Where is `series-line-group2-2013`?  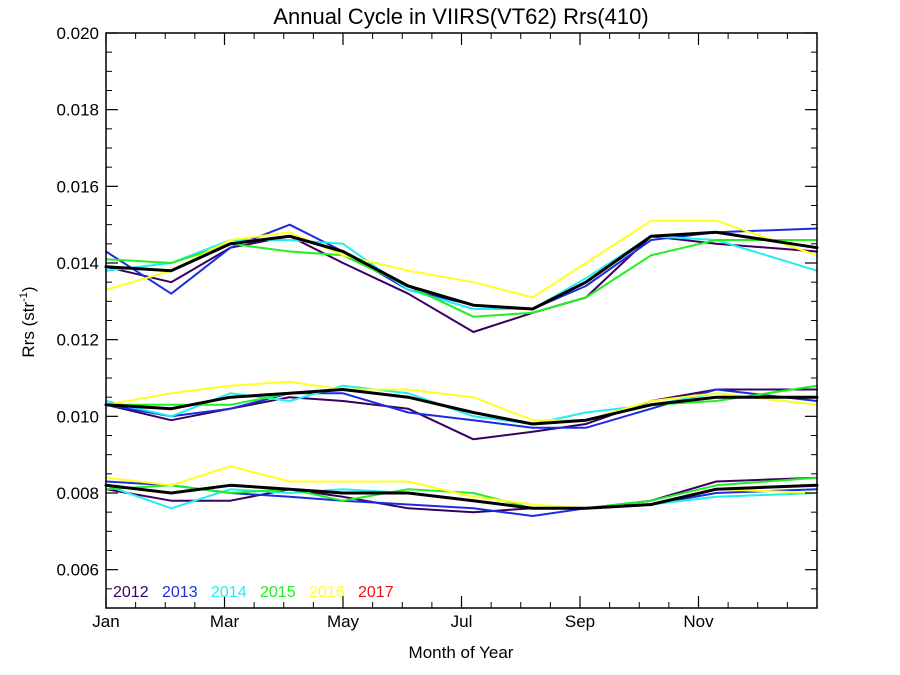
series-line-group2-2013 is located at coordinates (461, 408).